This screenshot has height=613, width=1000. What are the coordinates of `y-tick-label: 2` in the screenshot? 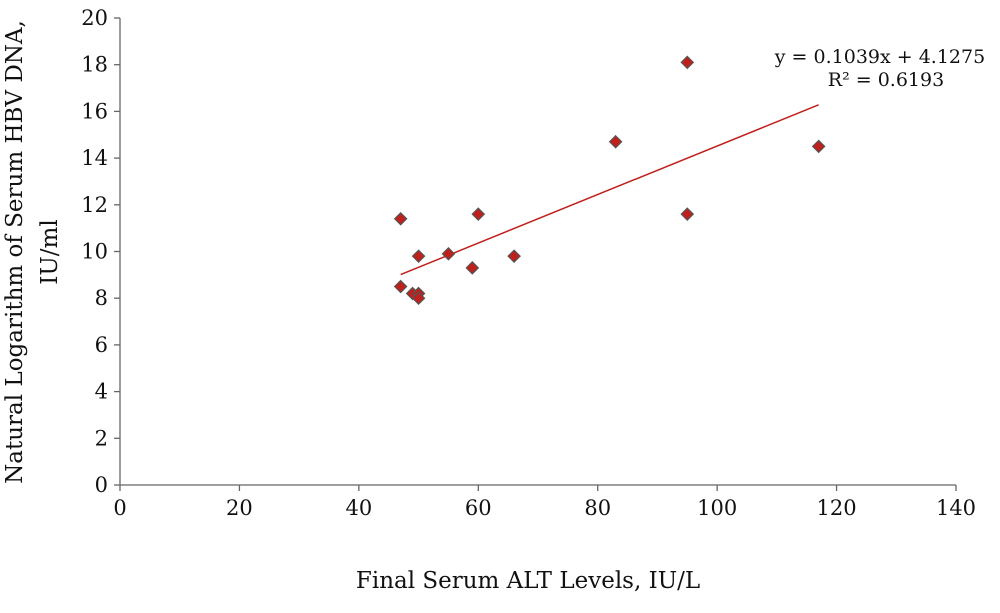 It's located at (101, 438).